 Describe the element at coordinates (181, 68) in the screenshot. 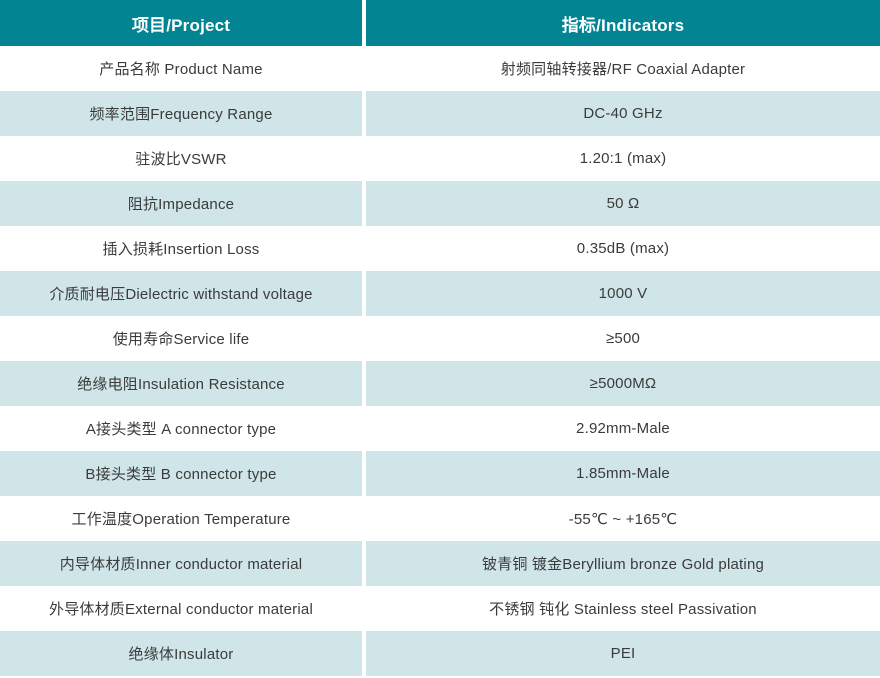

I see `project-cell: 产品名称 Product Name` at that location.